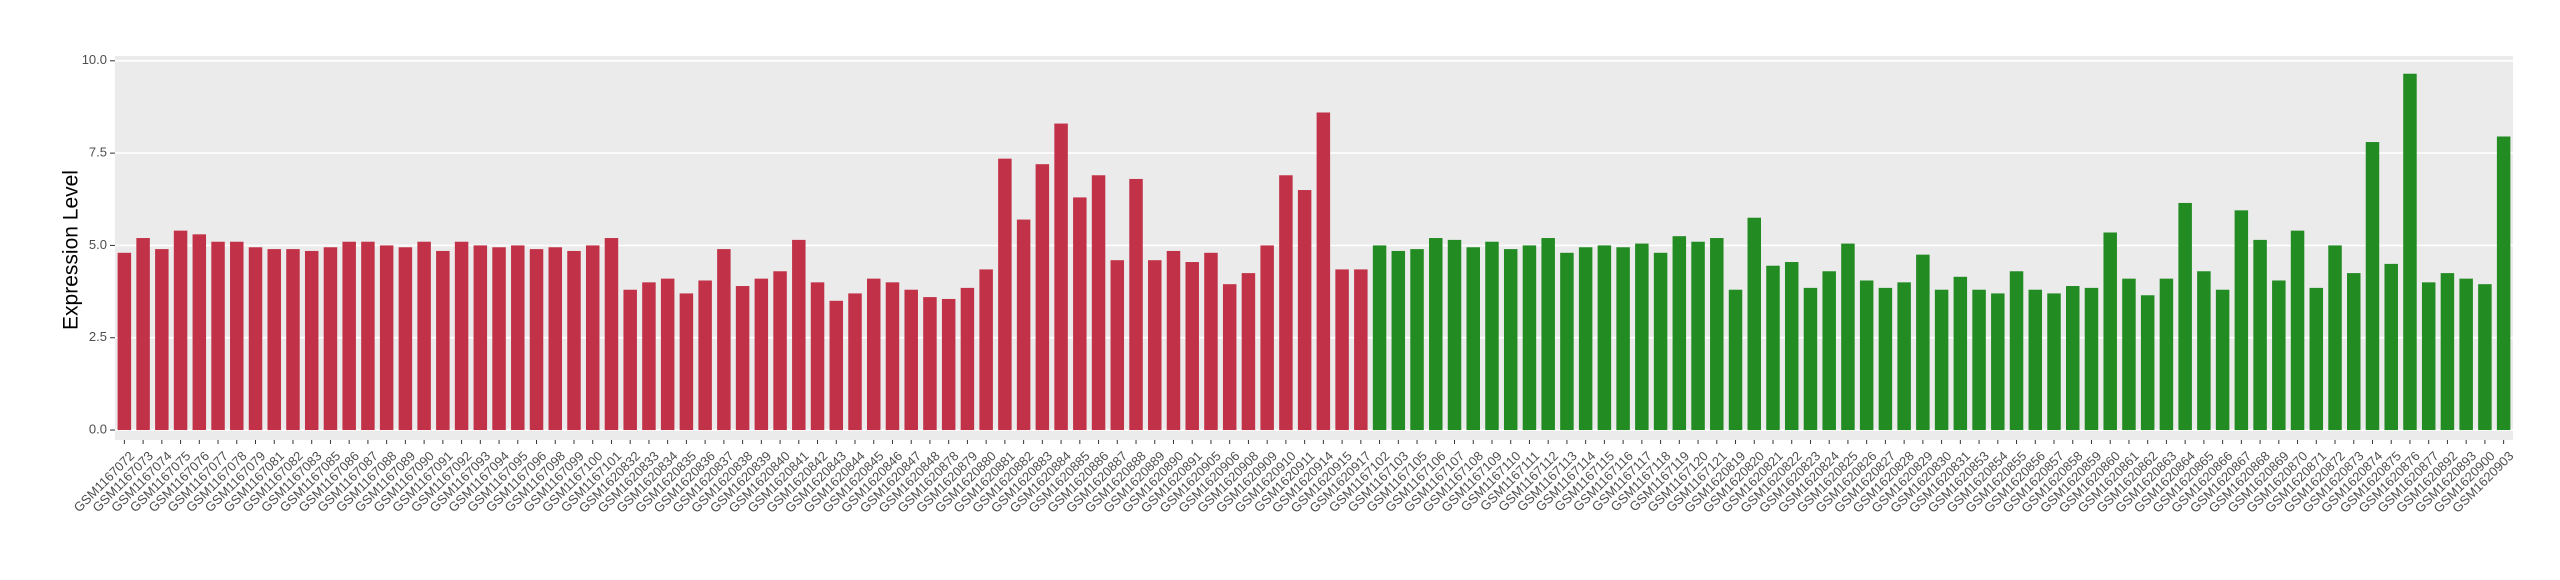  Describe the element at coordinates (71, 250) in the screenshot. I see `y-axis-title: Expression Level` at that location.